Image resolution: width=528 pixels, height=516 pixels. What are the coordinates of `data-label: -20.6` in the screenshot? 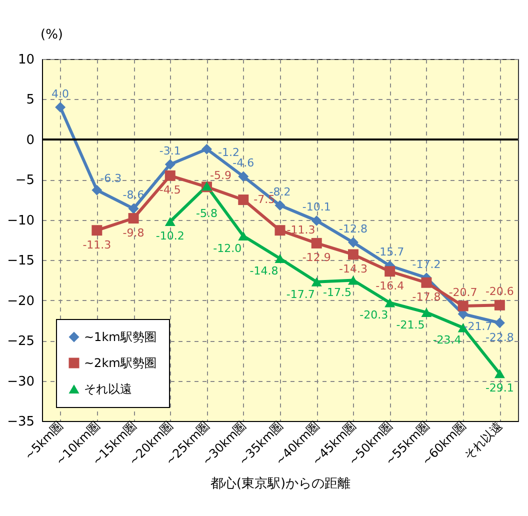 It's located at (499, 291).